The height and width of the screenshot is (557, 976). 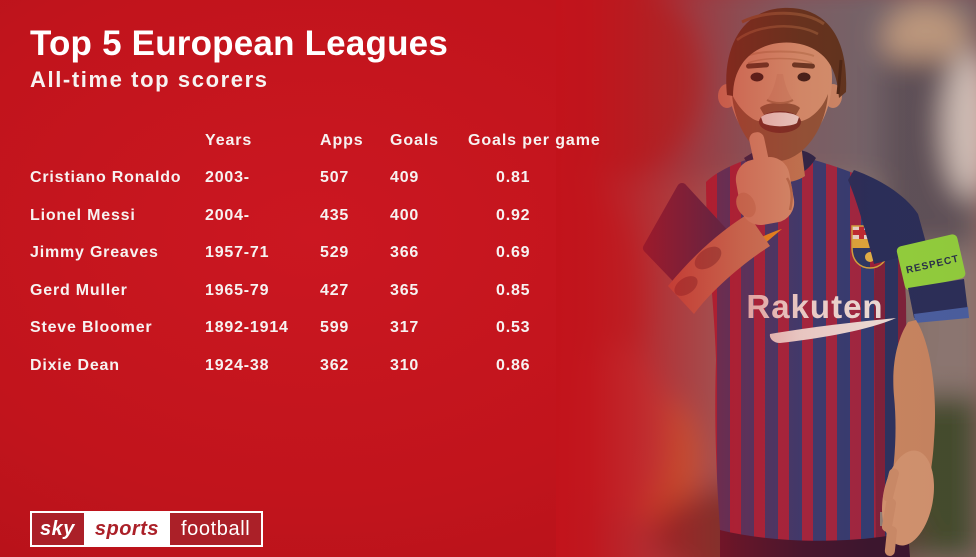 What do you see at coordinates (106, 178) in the screenshot?
I see `cell-player-name: Cristiano Ronaldo` at bounding box center [106, 178].